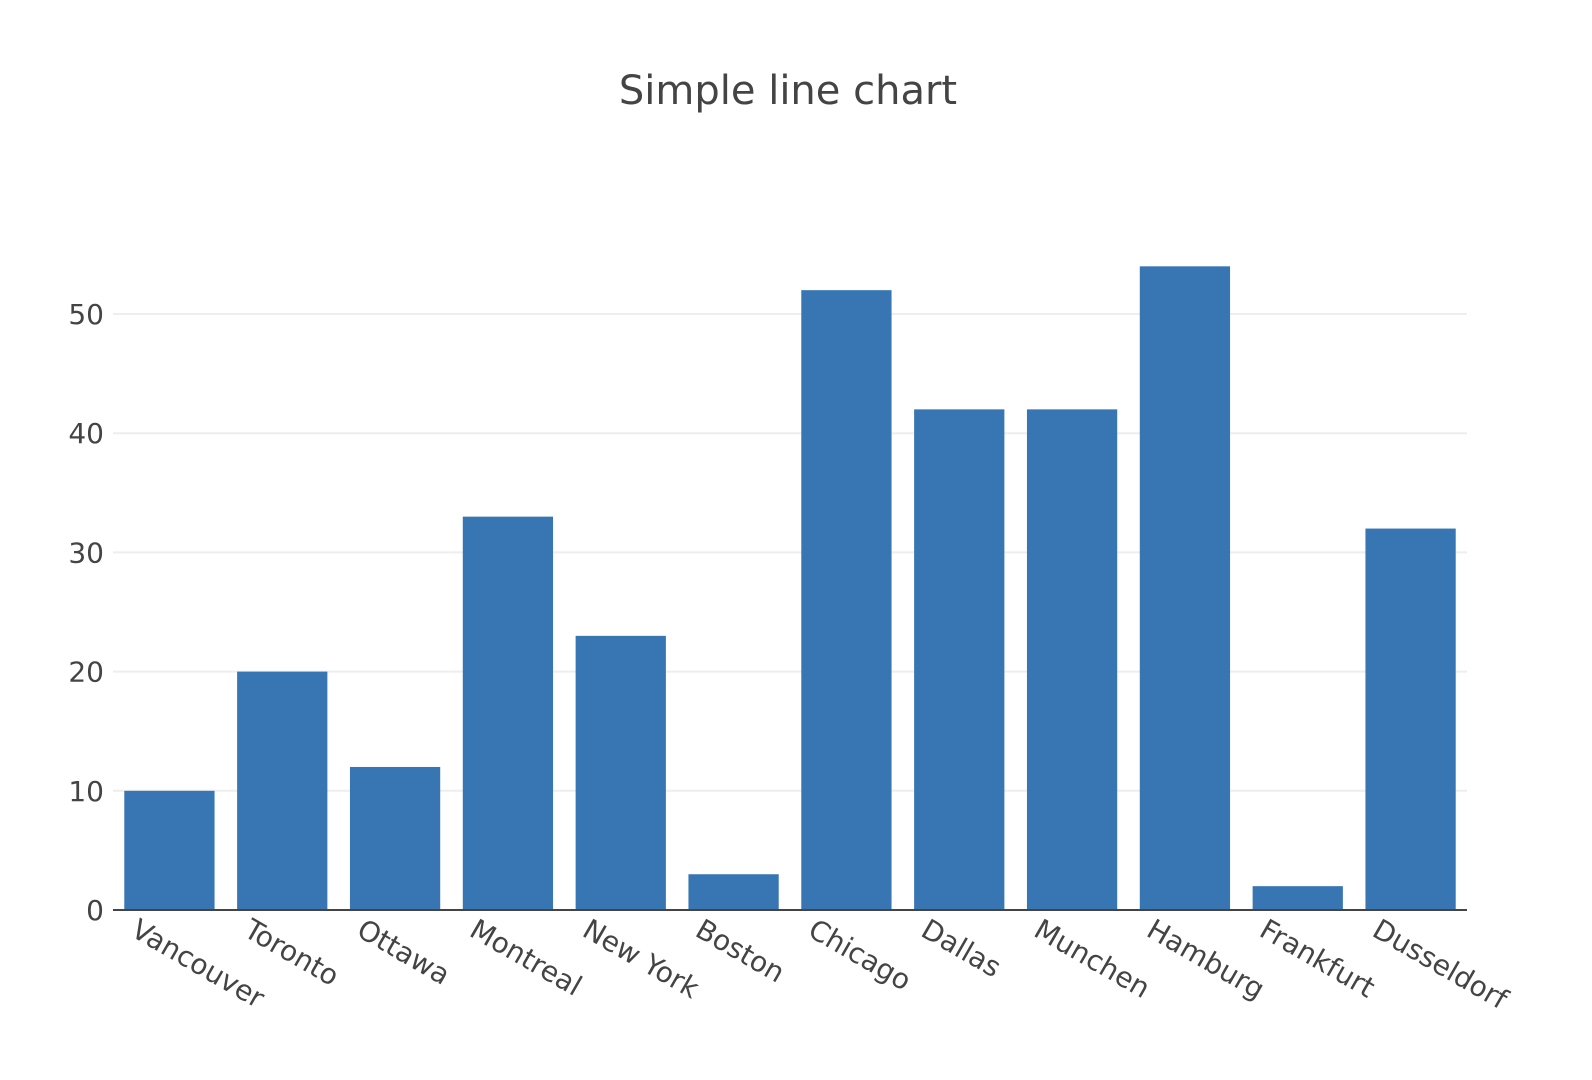 This screenshot has width=1592, height=1080. Describe the element at coordinates (404, 951) in the screenshot. I see `x-tick-label: Ottawa` at that location.